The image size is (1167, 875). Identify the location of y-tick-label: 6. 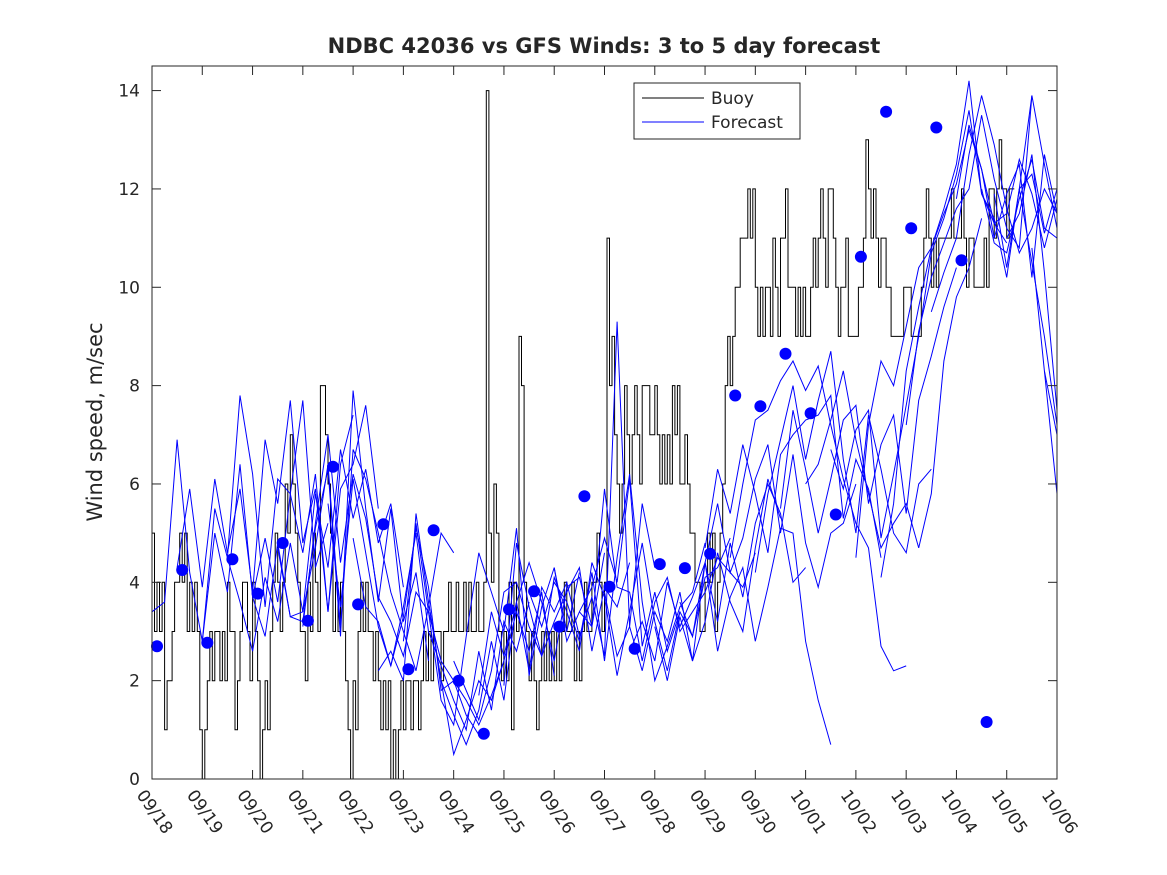
(134, 485).